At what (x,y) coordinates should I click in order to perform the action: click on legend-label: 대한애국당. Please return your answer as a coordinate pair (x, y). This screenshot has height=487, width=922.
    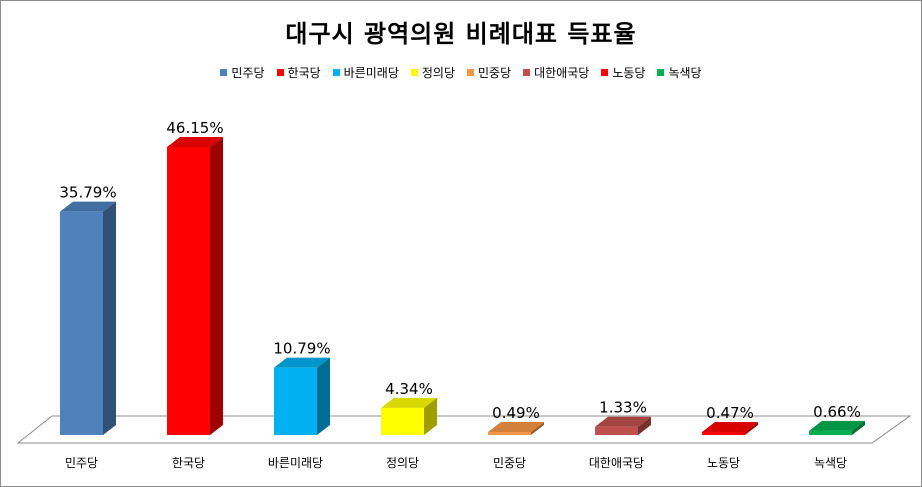
    Looking at the image, I should click on (562, 73).